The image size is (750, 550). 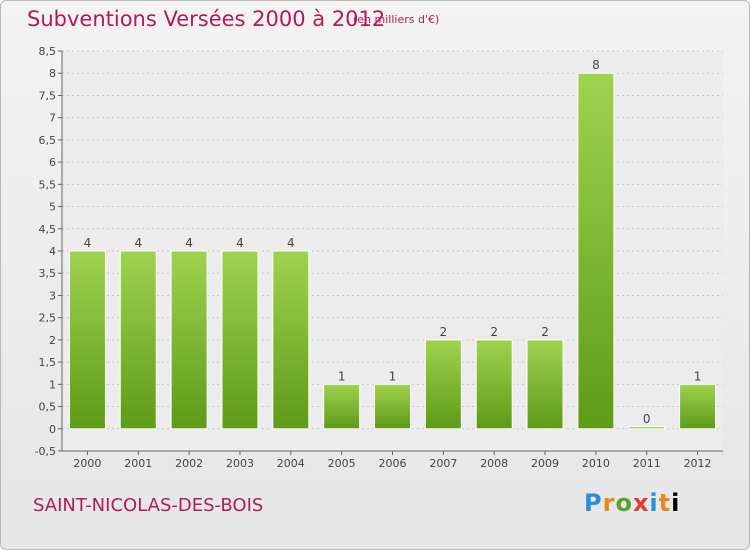 What do you see at coordinates (189, 463) in the screenshot?
I see `x-tick-label: 2002` at bounding box center [189, 463].